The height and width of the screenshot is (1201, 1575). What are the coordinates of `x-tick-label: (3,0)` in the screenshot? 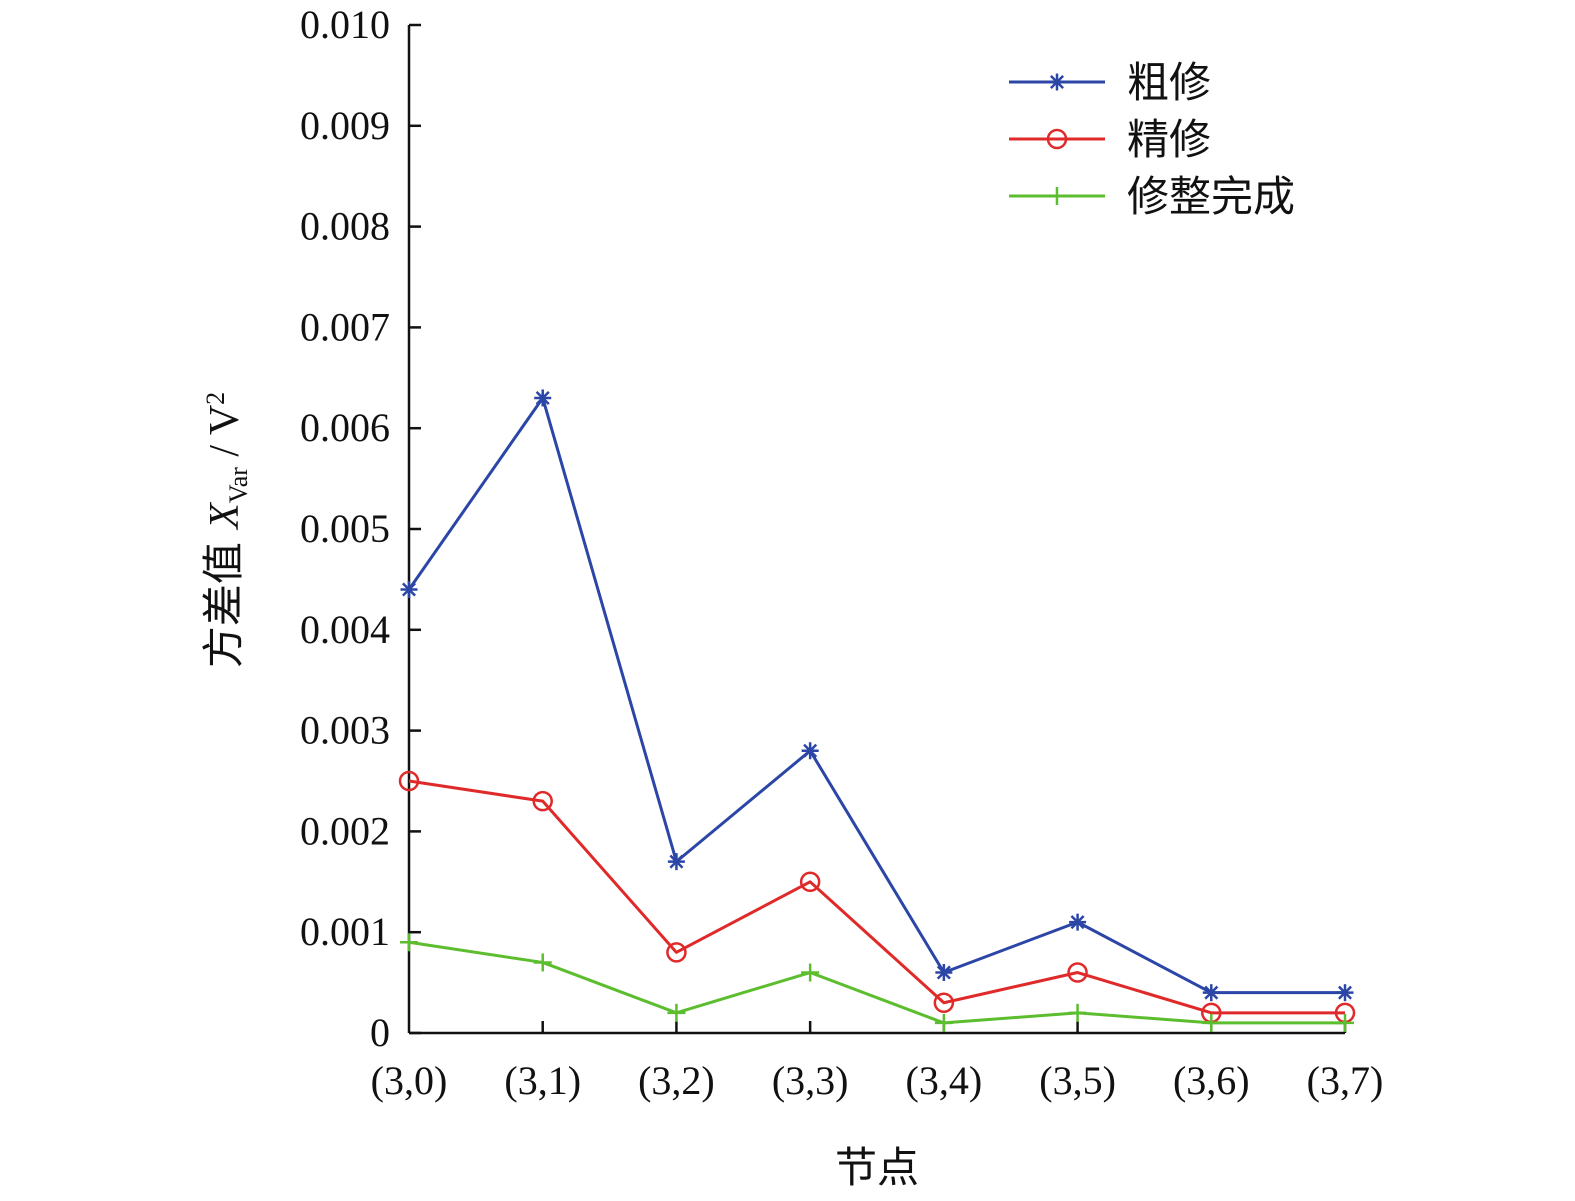 It's located at (409, 1080).